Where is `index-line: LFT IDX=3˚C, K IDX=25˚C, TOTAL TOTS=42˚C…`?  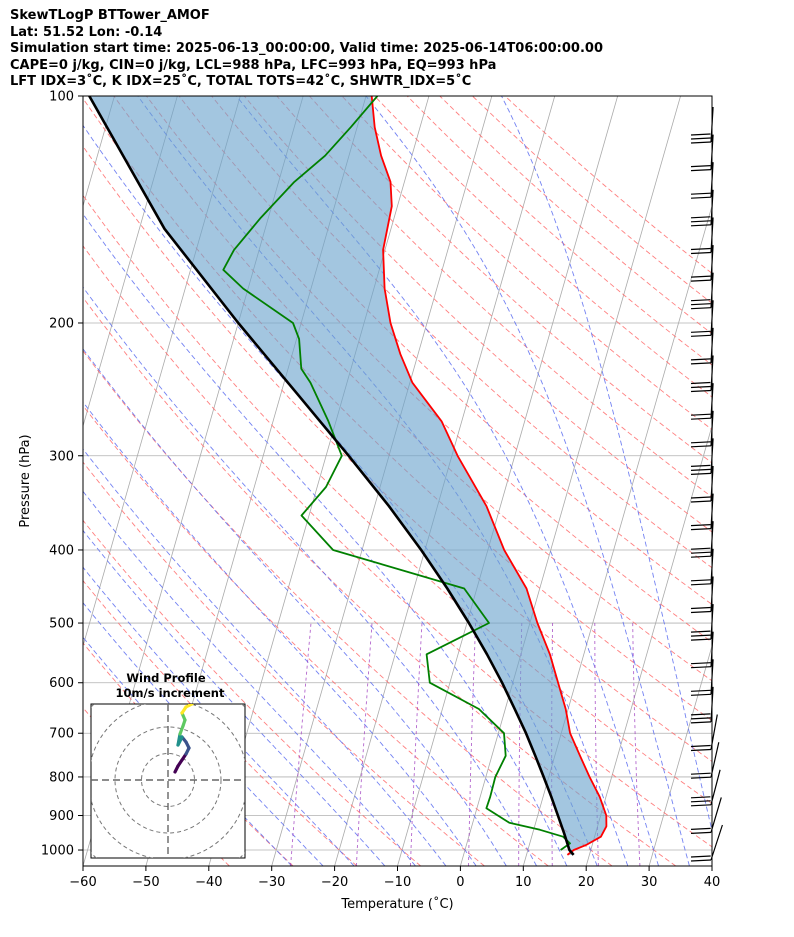 index-line: LFT IDX=3˚C, K IDX=25˚C, TOTAL TOTS=42˚C… is located at coordinates (241, 81).